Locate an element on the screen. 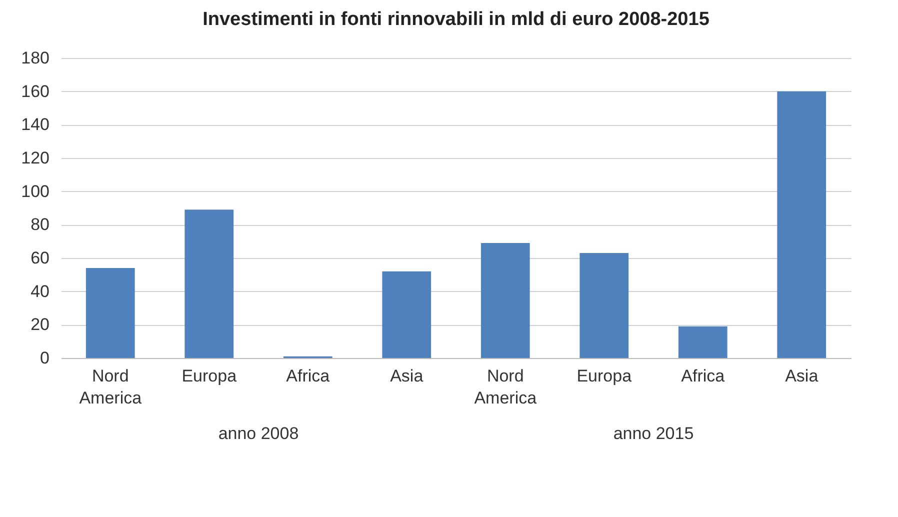  text: anno 2015 is located at coordinates (653, 433).